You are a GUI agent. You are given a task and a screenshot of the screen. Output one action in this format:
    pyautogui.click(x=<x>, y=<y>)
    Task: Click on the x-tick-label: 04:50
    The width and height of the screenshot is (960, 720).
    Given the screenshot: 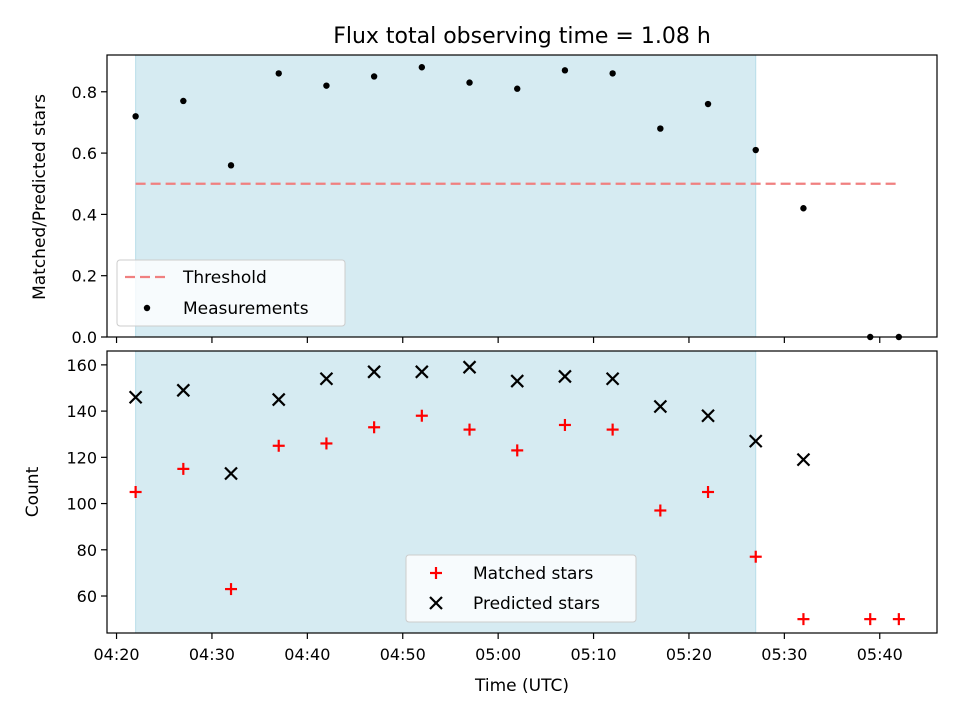 What is the action you would take?
    pyautogui.click(x=403, y=654)
    